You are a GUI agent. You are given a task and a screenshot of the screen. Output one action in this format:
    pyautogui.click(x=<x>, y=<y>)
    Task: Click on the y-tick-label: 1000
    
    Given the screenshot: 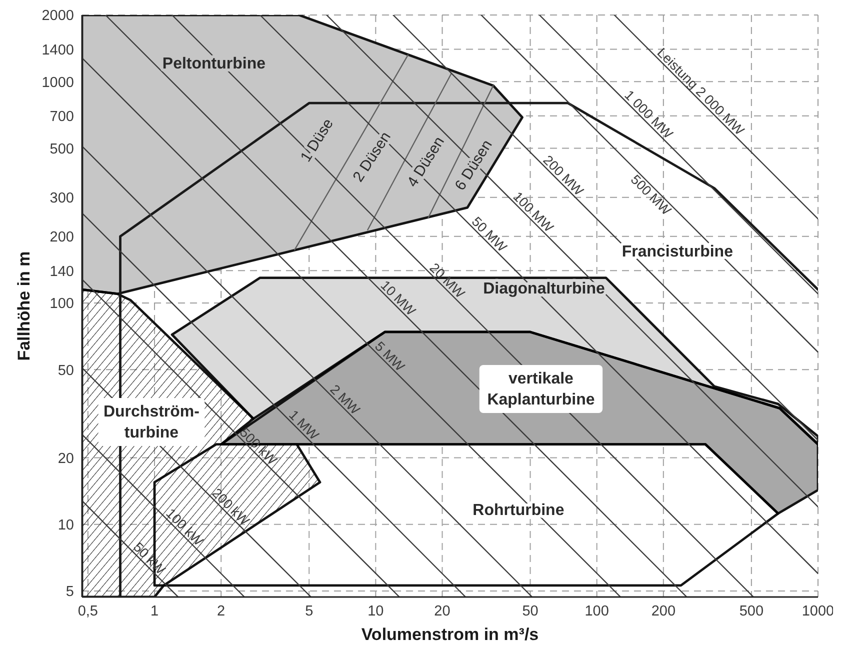 What is the action you would take?
    pyautogui.click(x=58, y=82)
    